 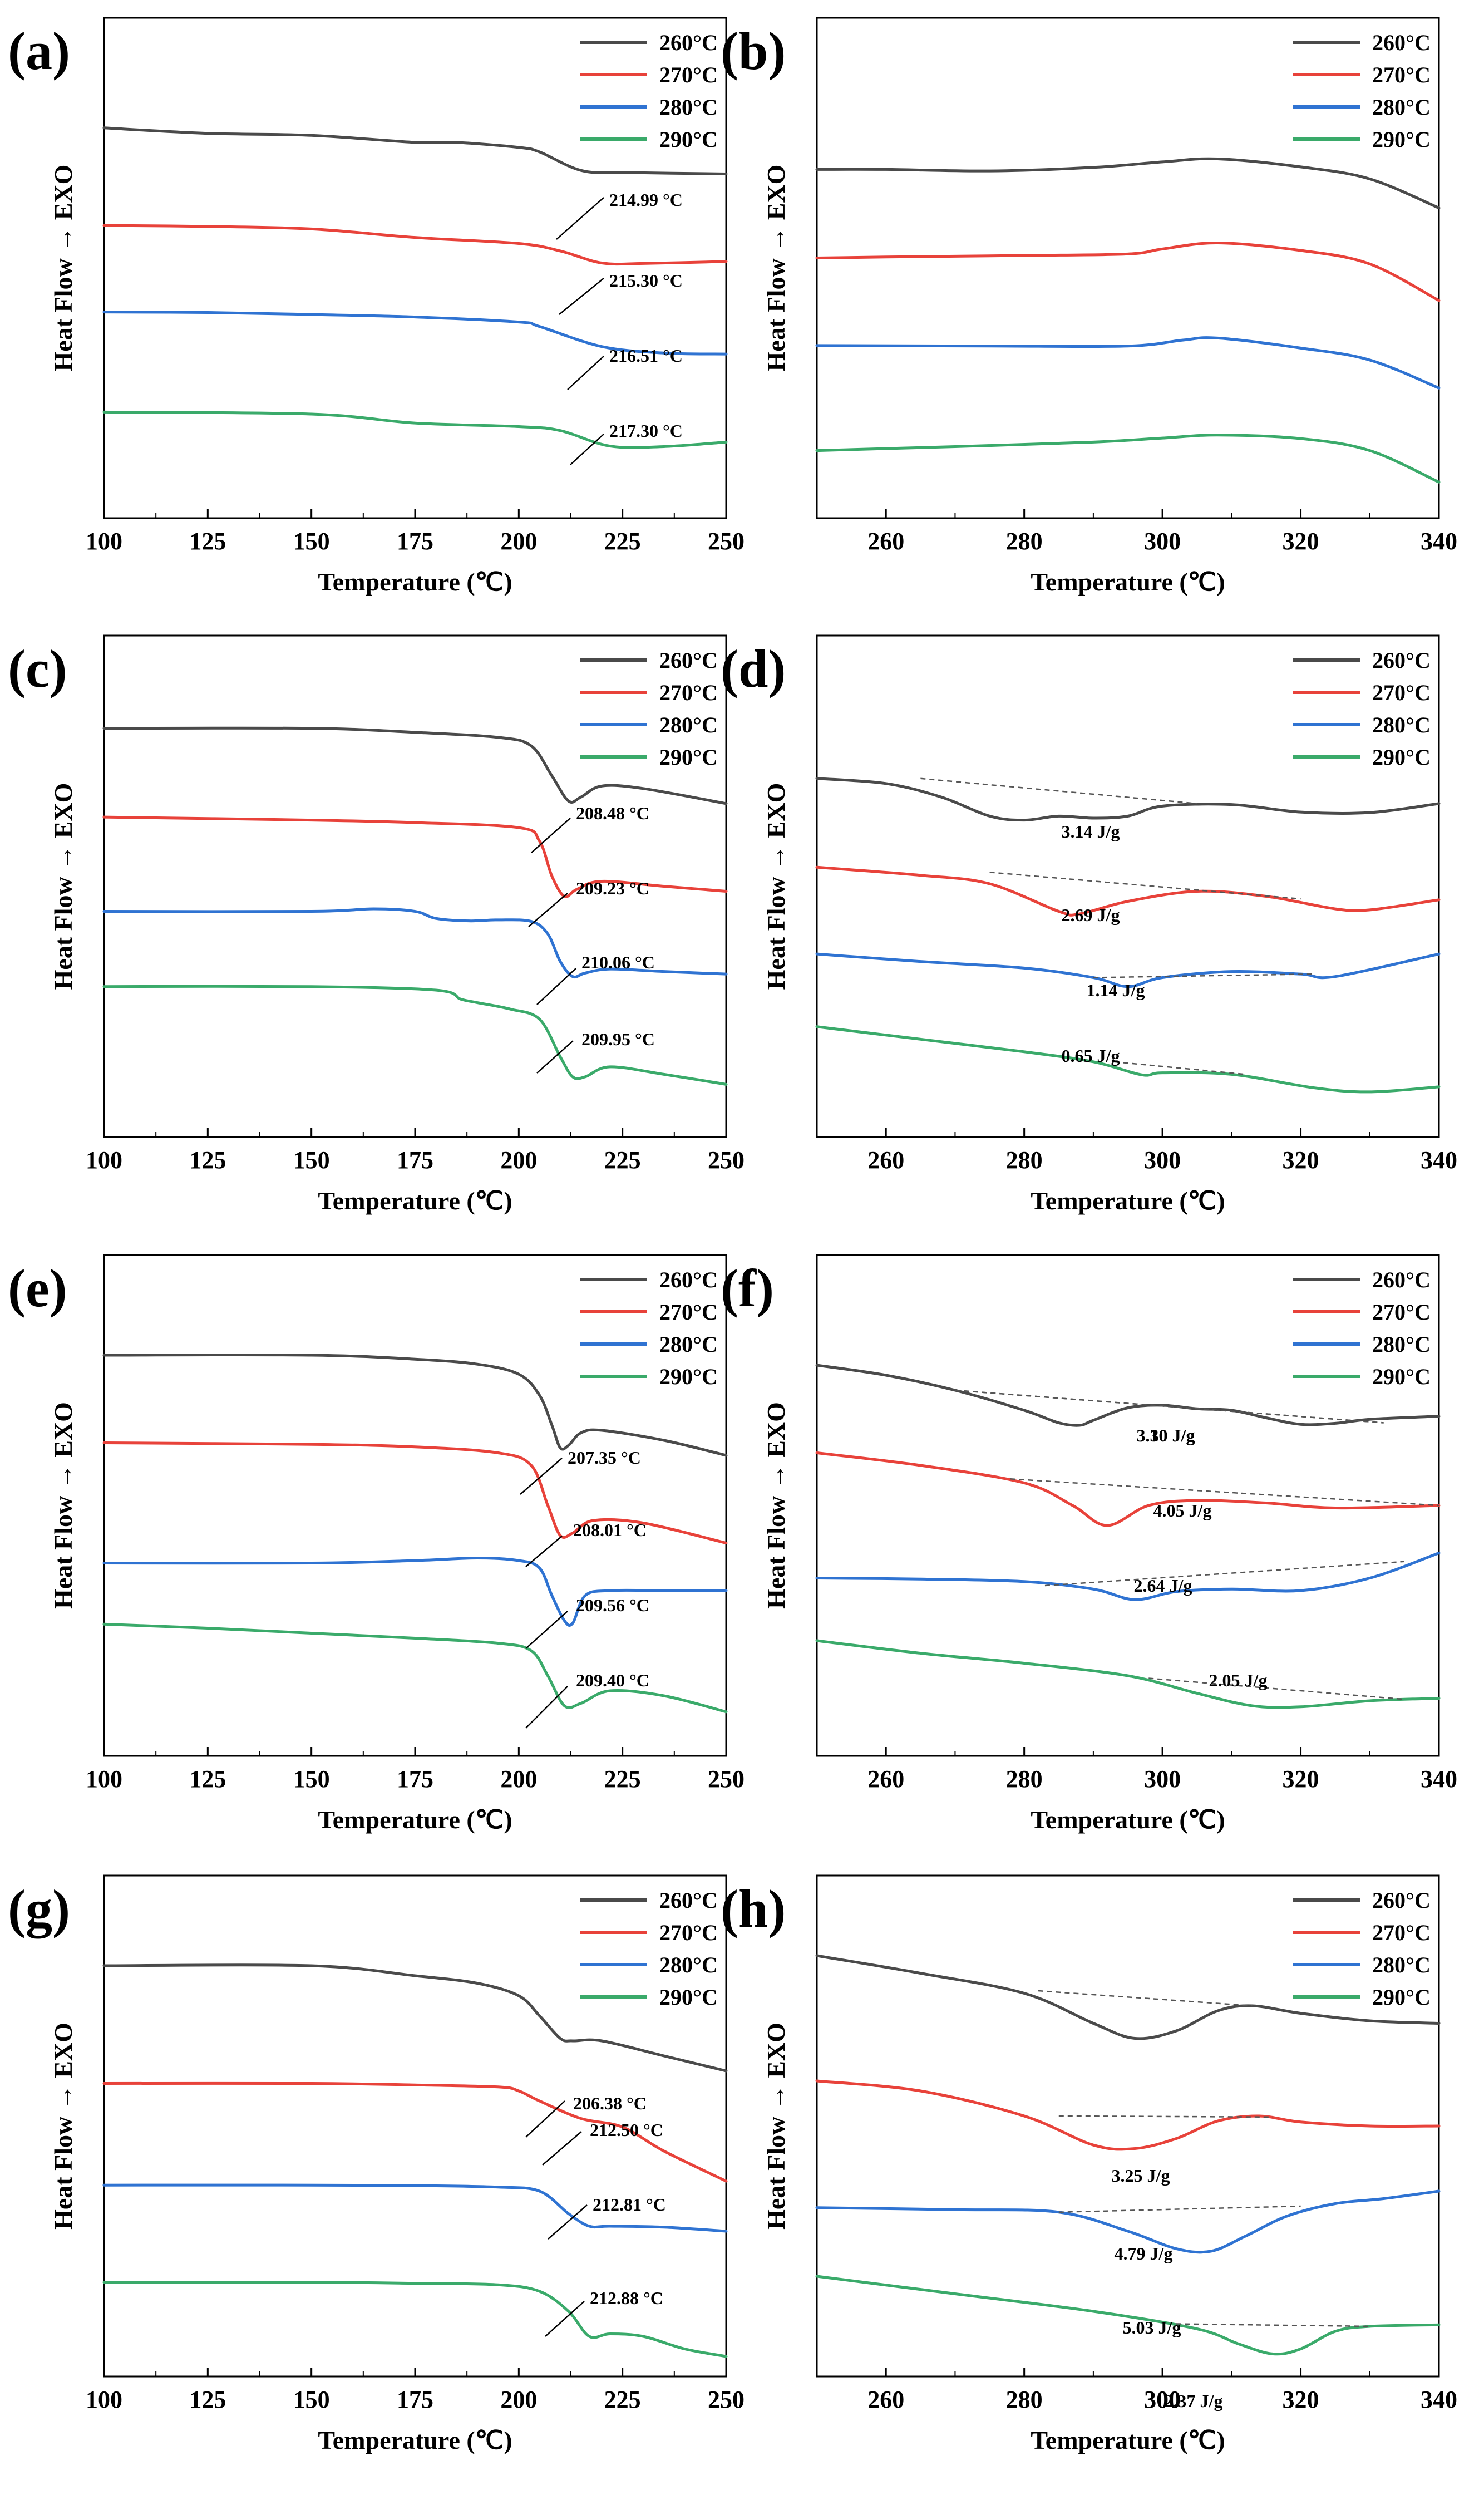 I want to click on annotation-label: 214.99 °C, so click(x=646, y=200).